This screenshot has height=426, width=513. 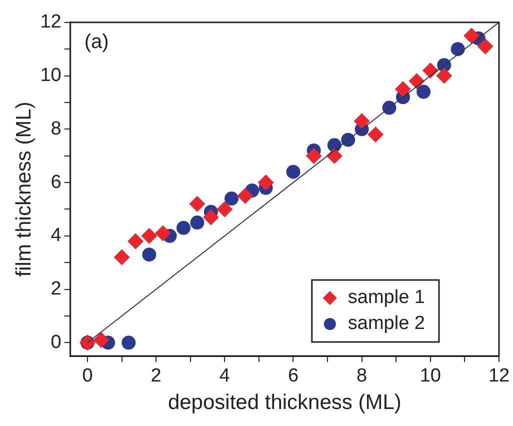 I want to click on x-axis-title: deposited thickness (ML), so click(x=285, y=402).